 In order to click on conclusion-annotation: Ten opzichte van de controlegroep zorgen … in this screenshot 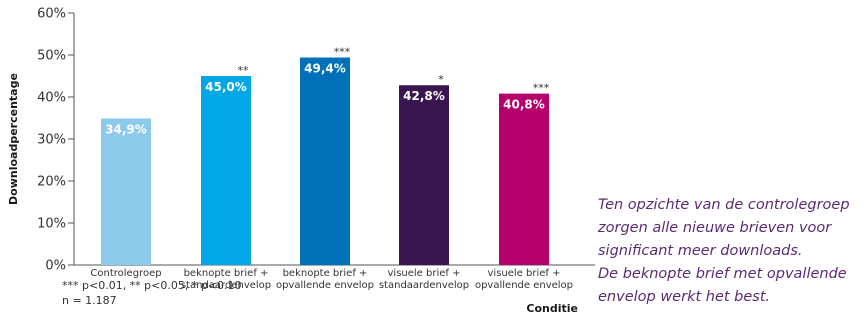, I will do `click(729, 251)`.